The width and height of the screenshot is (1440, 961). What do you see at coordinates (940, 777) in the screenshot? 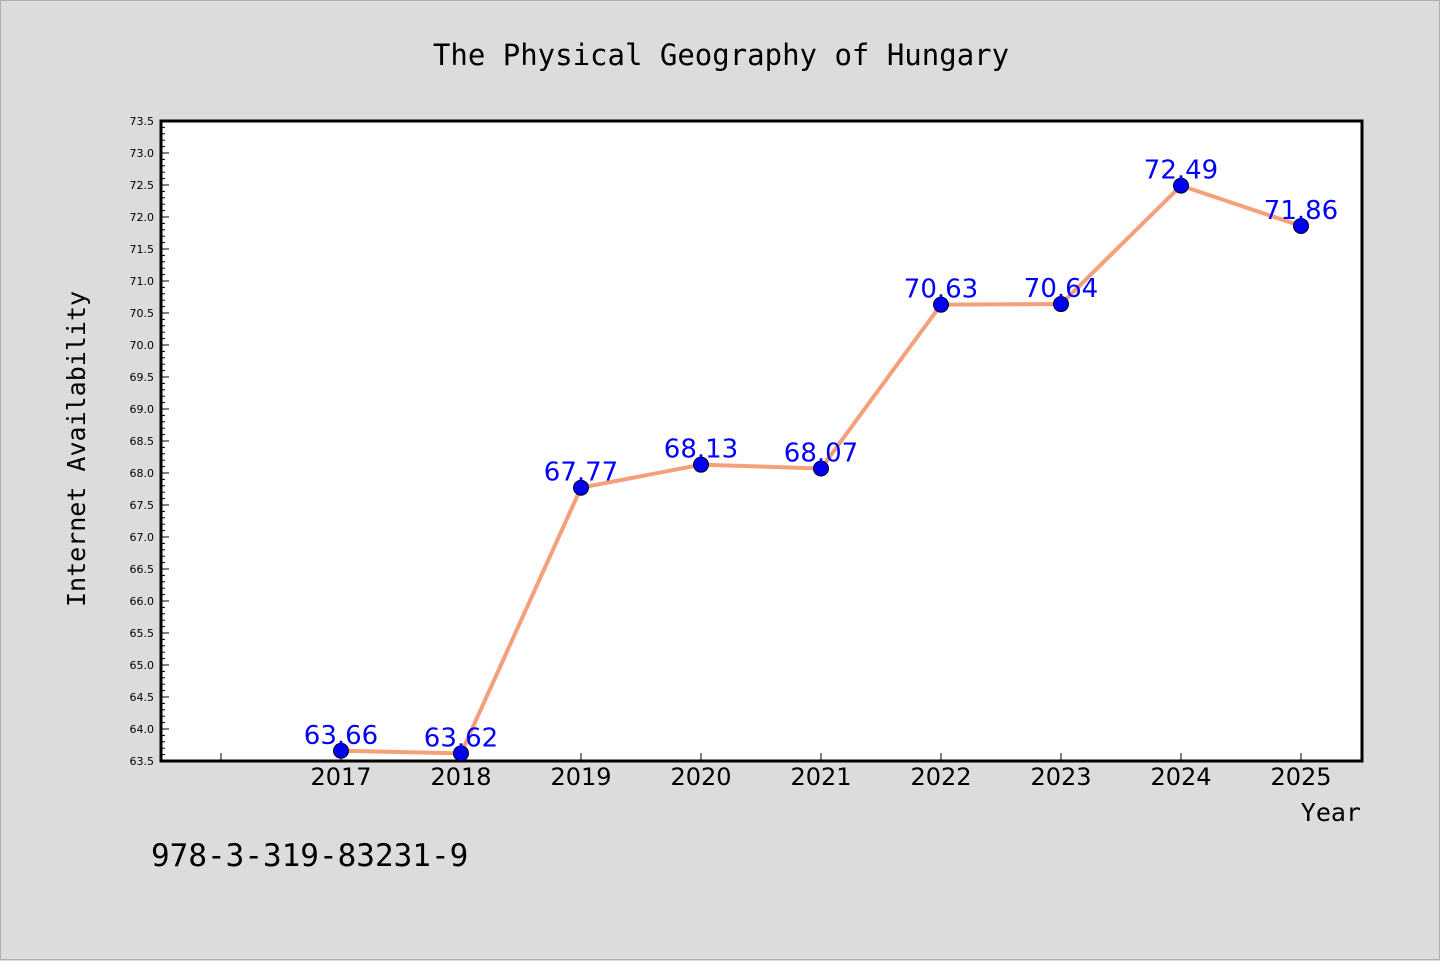
I see `x-tick-label: 2022` at bounding box center [940, 777].